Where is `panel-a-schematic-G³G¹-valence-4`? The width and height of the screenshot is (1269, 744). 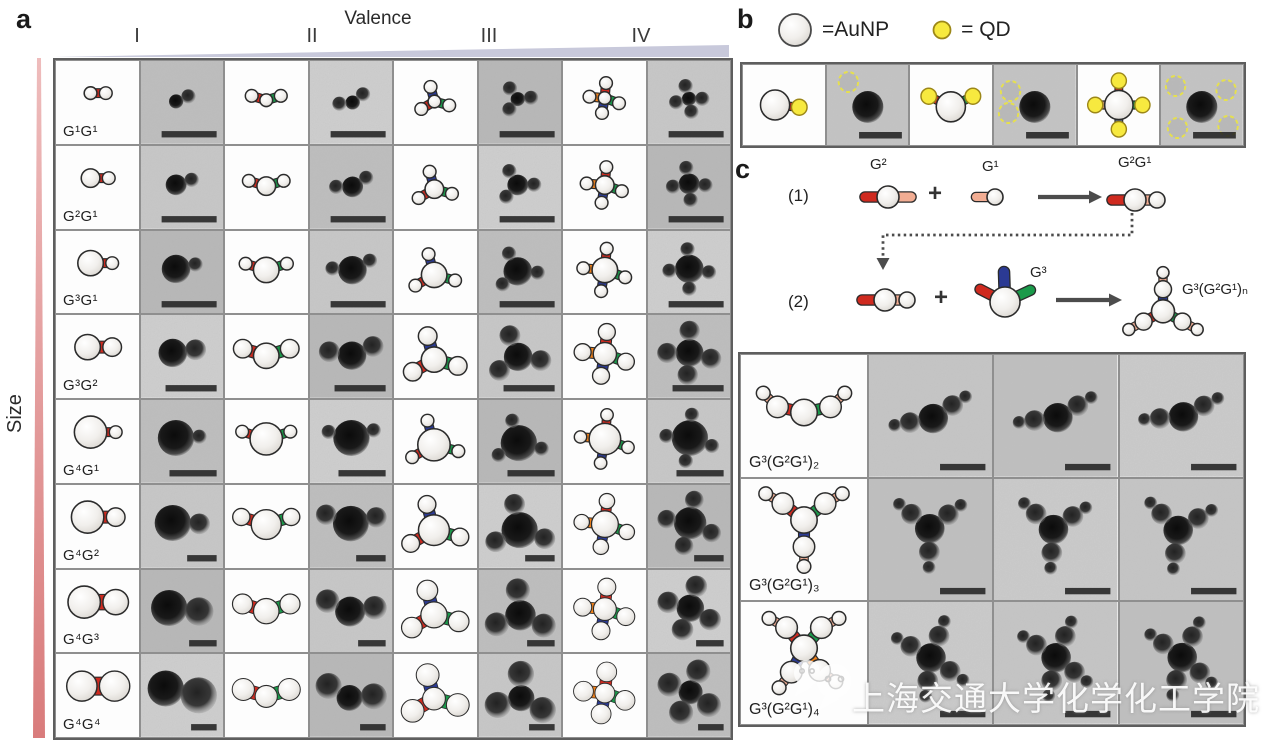
panel-a-schematic-G³G¹-valence-4 is located at coordinates (604, 272).